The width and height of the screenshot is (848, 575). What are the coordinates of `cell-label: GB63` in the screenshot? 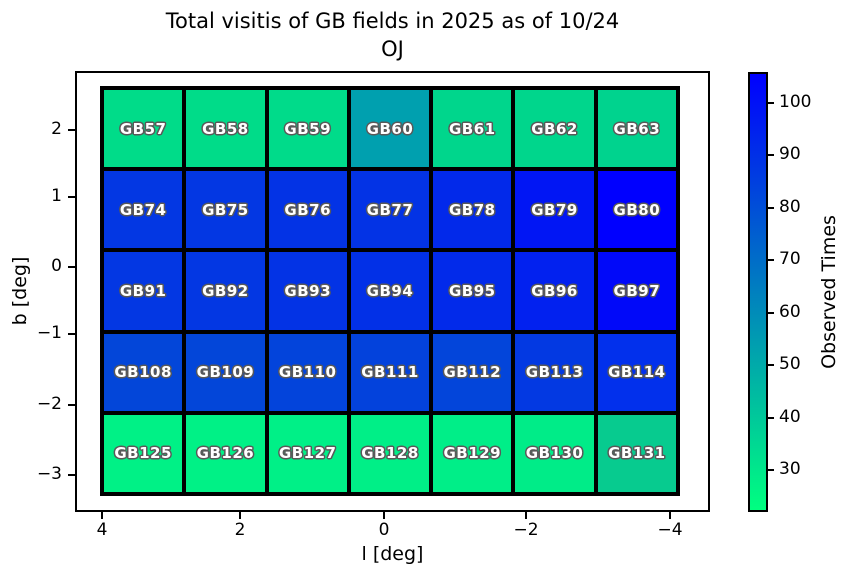 It's located at (637, 128).